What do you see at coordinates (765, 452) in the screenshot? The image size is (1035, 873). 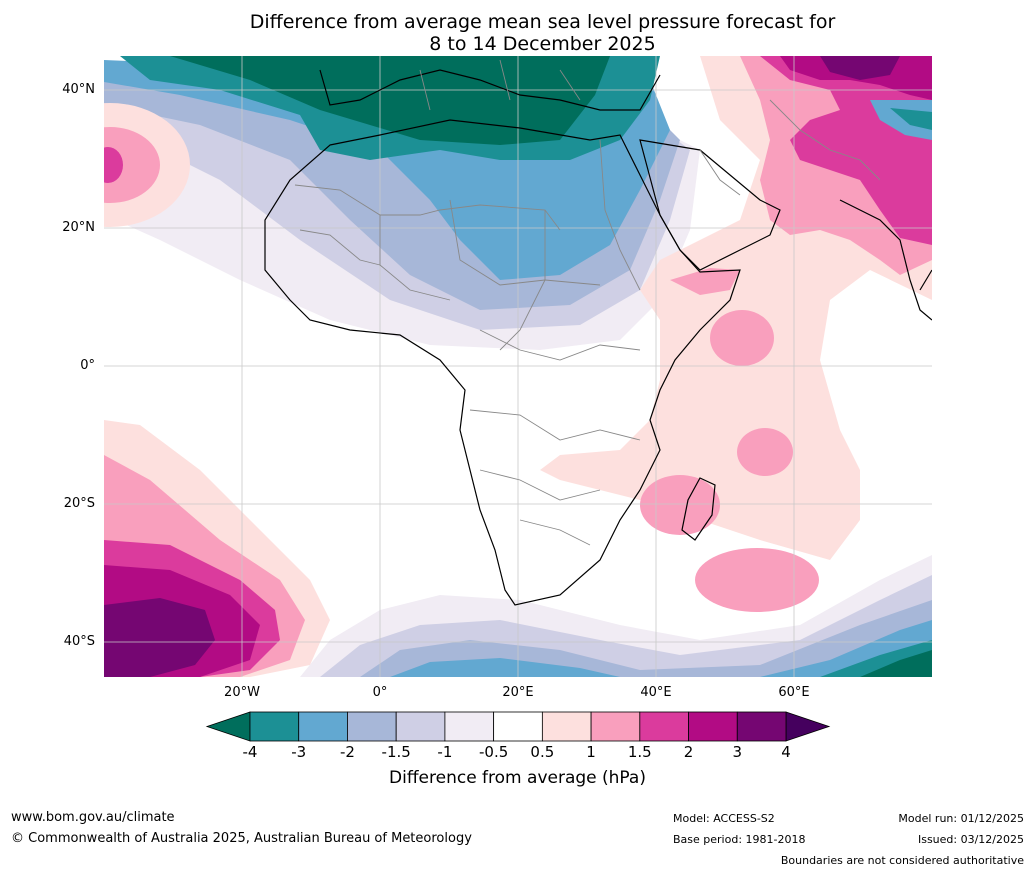 I see `anomaly-pos1-indian` at bounding box center [765, 452].